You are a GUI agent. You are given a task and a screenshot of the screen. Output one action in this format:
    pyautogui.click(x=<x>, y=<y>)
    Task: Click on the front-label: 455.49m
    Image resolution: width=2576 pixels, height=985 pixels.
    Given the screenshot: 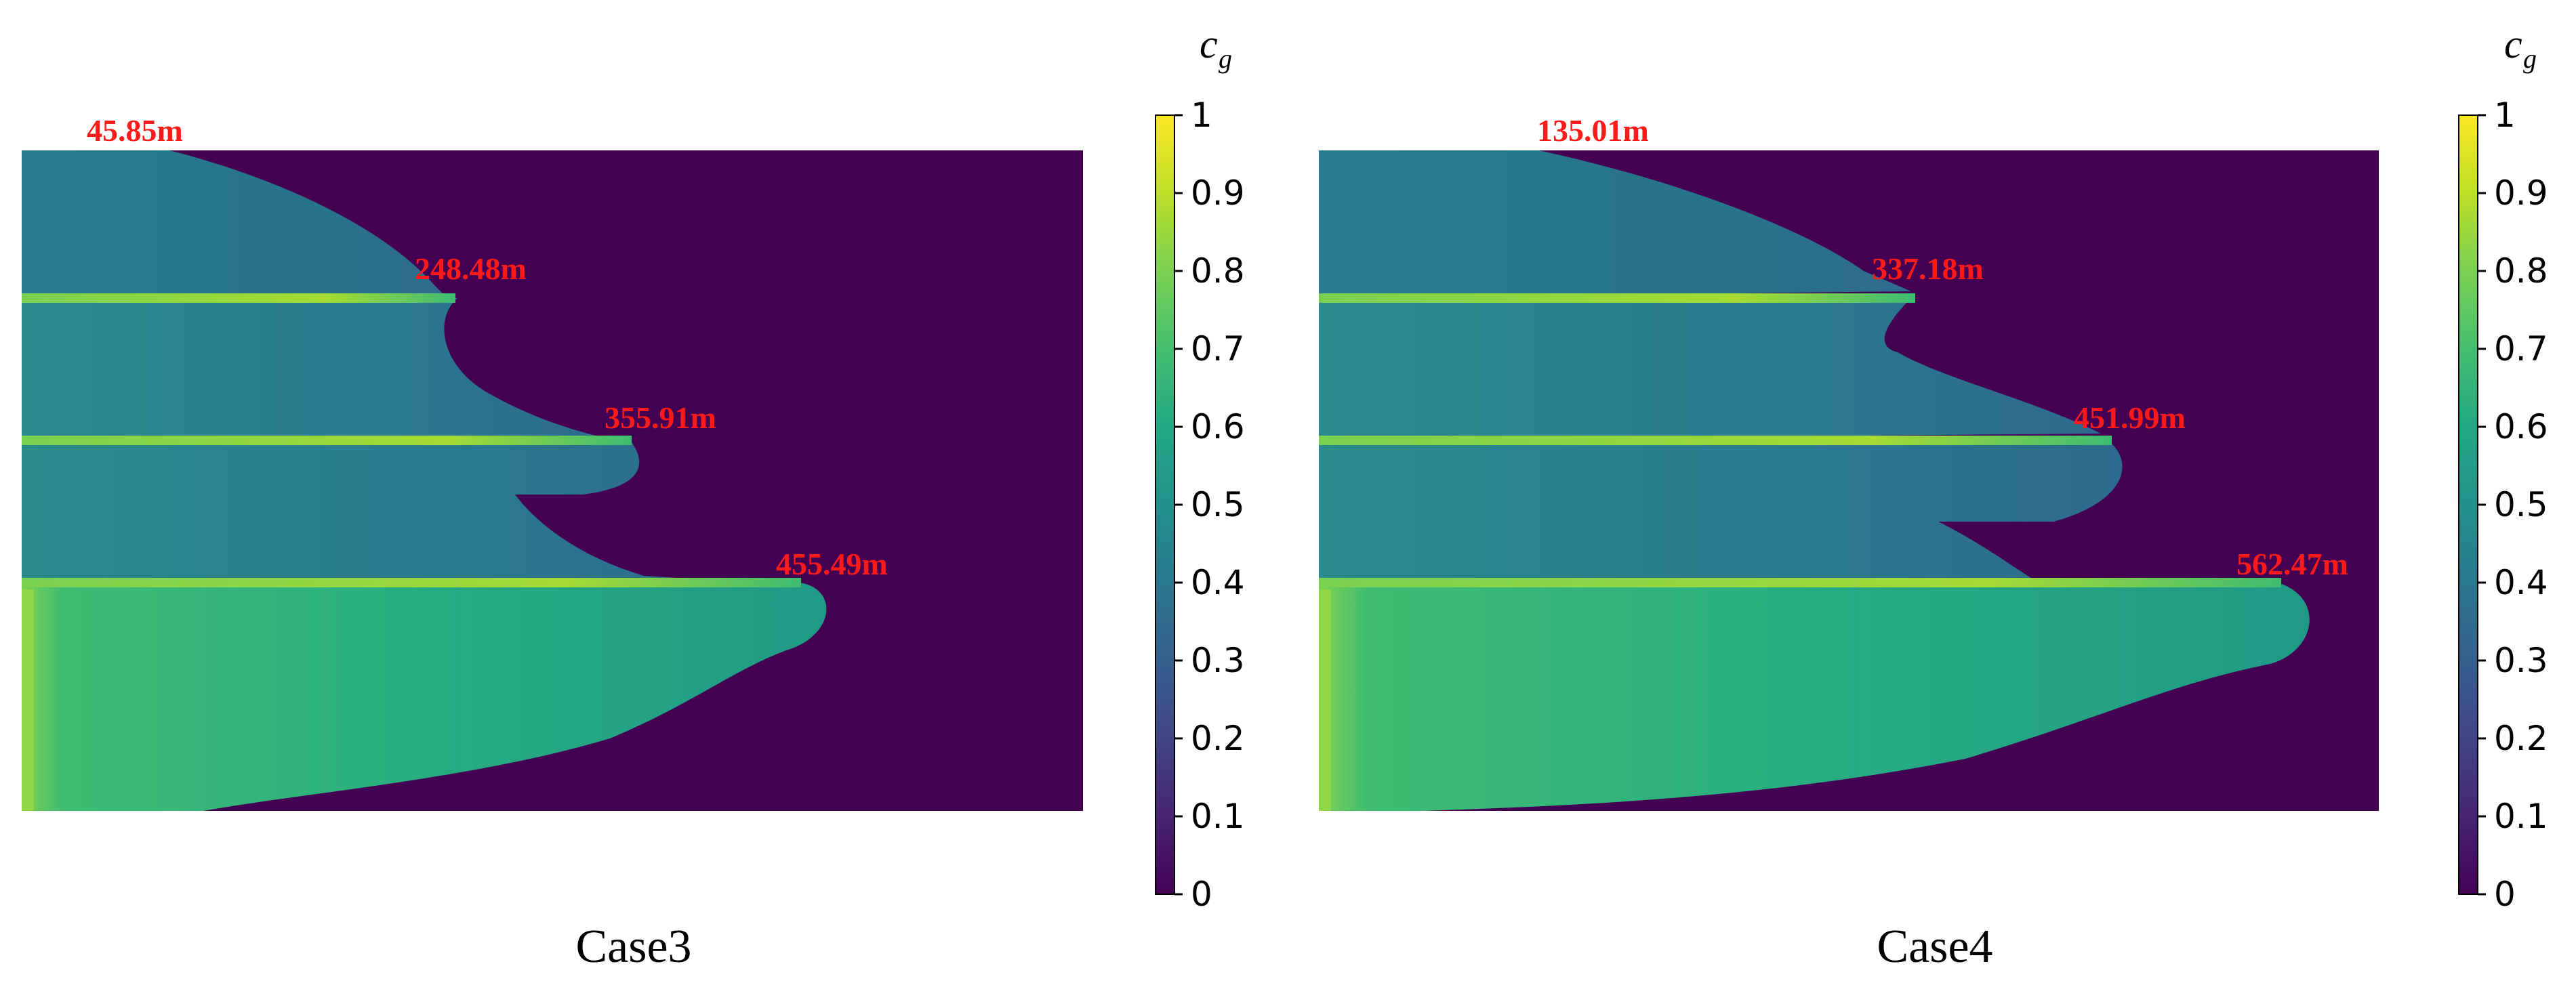 What is the action you would take?
    pyautogui.click(x=832, y=564)
    